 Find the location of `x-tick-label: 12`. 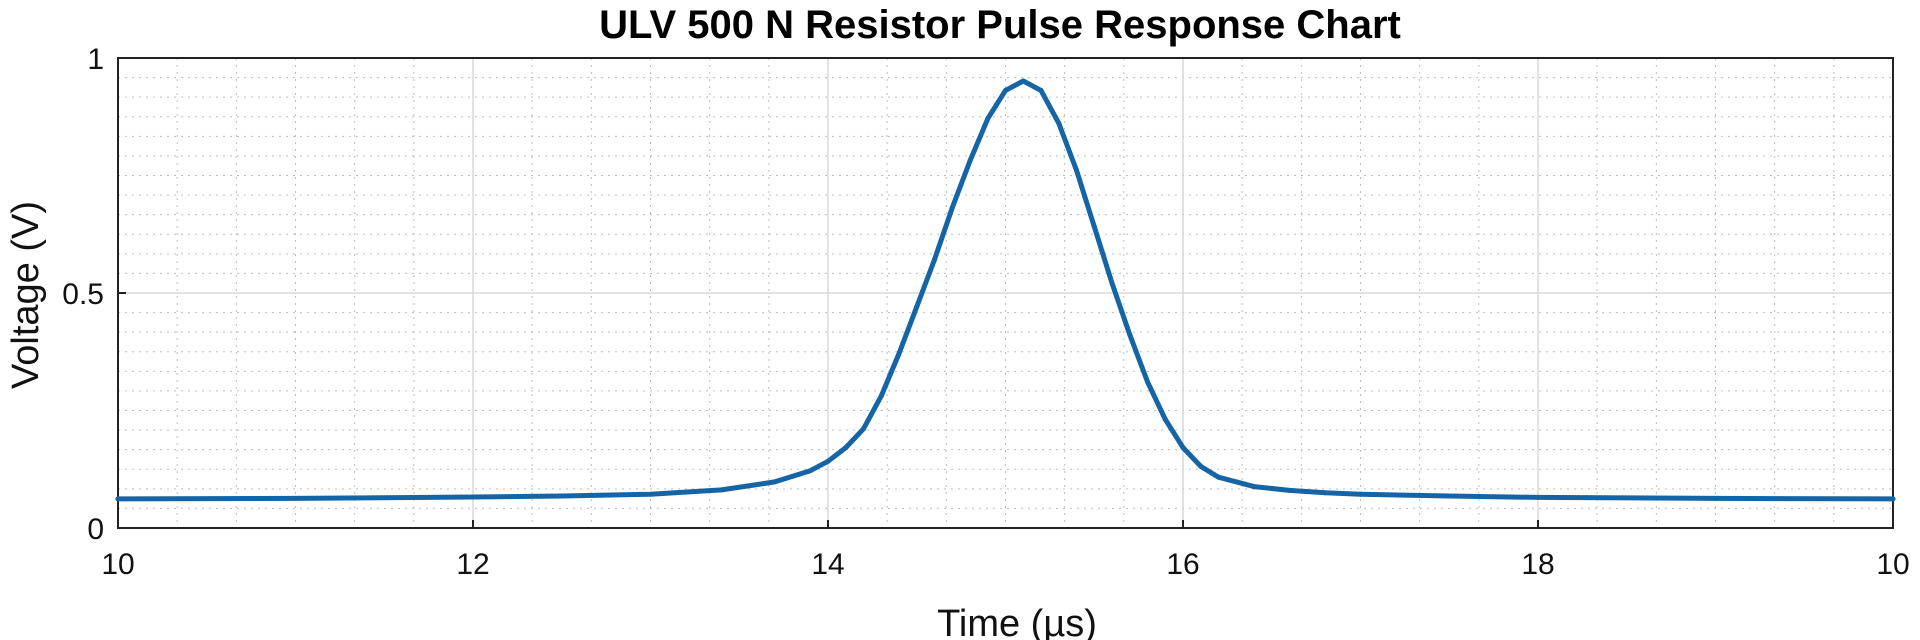

x-tick-label: 12 is located at coordinates (472, 564).